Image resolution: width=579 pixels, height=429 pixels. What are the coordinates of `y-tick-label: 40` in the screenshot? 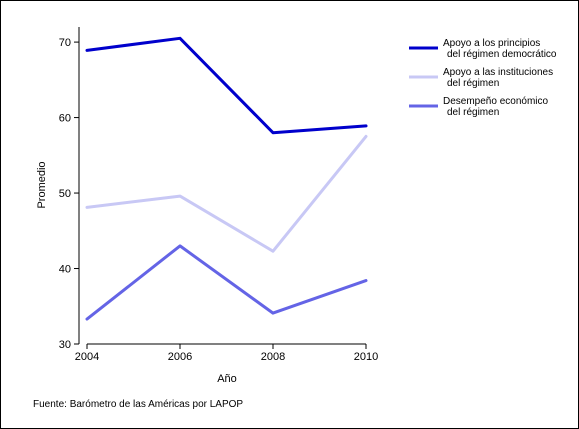 It's located at (65, 270).